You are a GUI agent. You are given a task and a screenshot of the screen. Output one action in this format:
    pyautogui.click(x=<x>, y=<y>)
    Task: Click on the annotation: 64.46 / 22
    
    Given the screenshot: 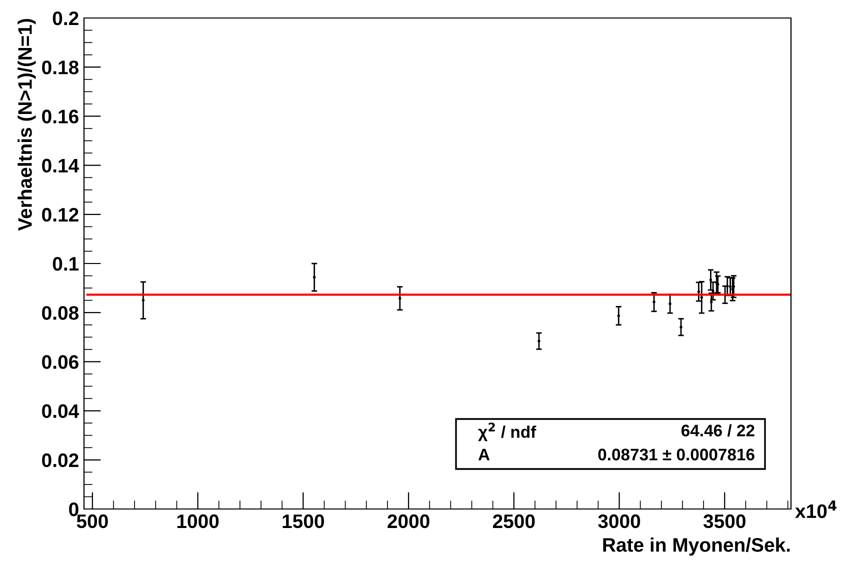 What is the action you would take?
    pyautogui.click(x=717, y=430)
    